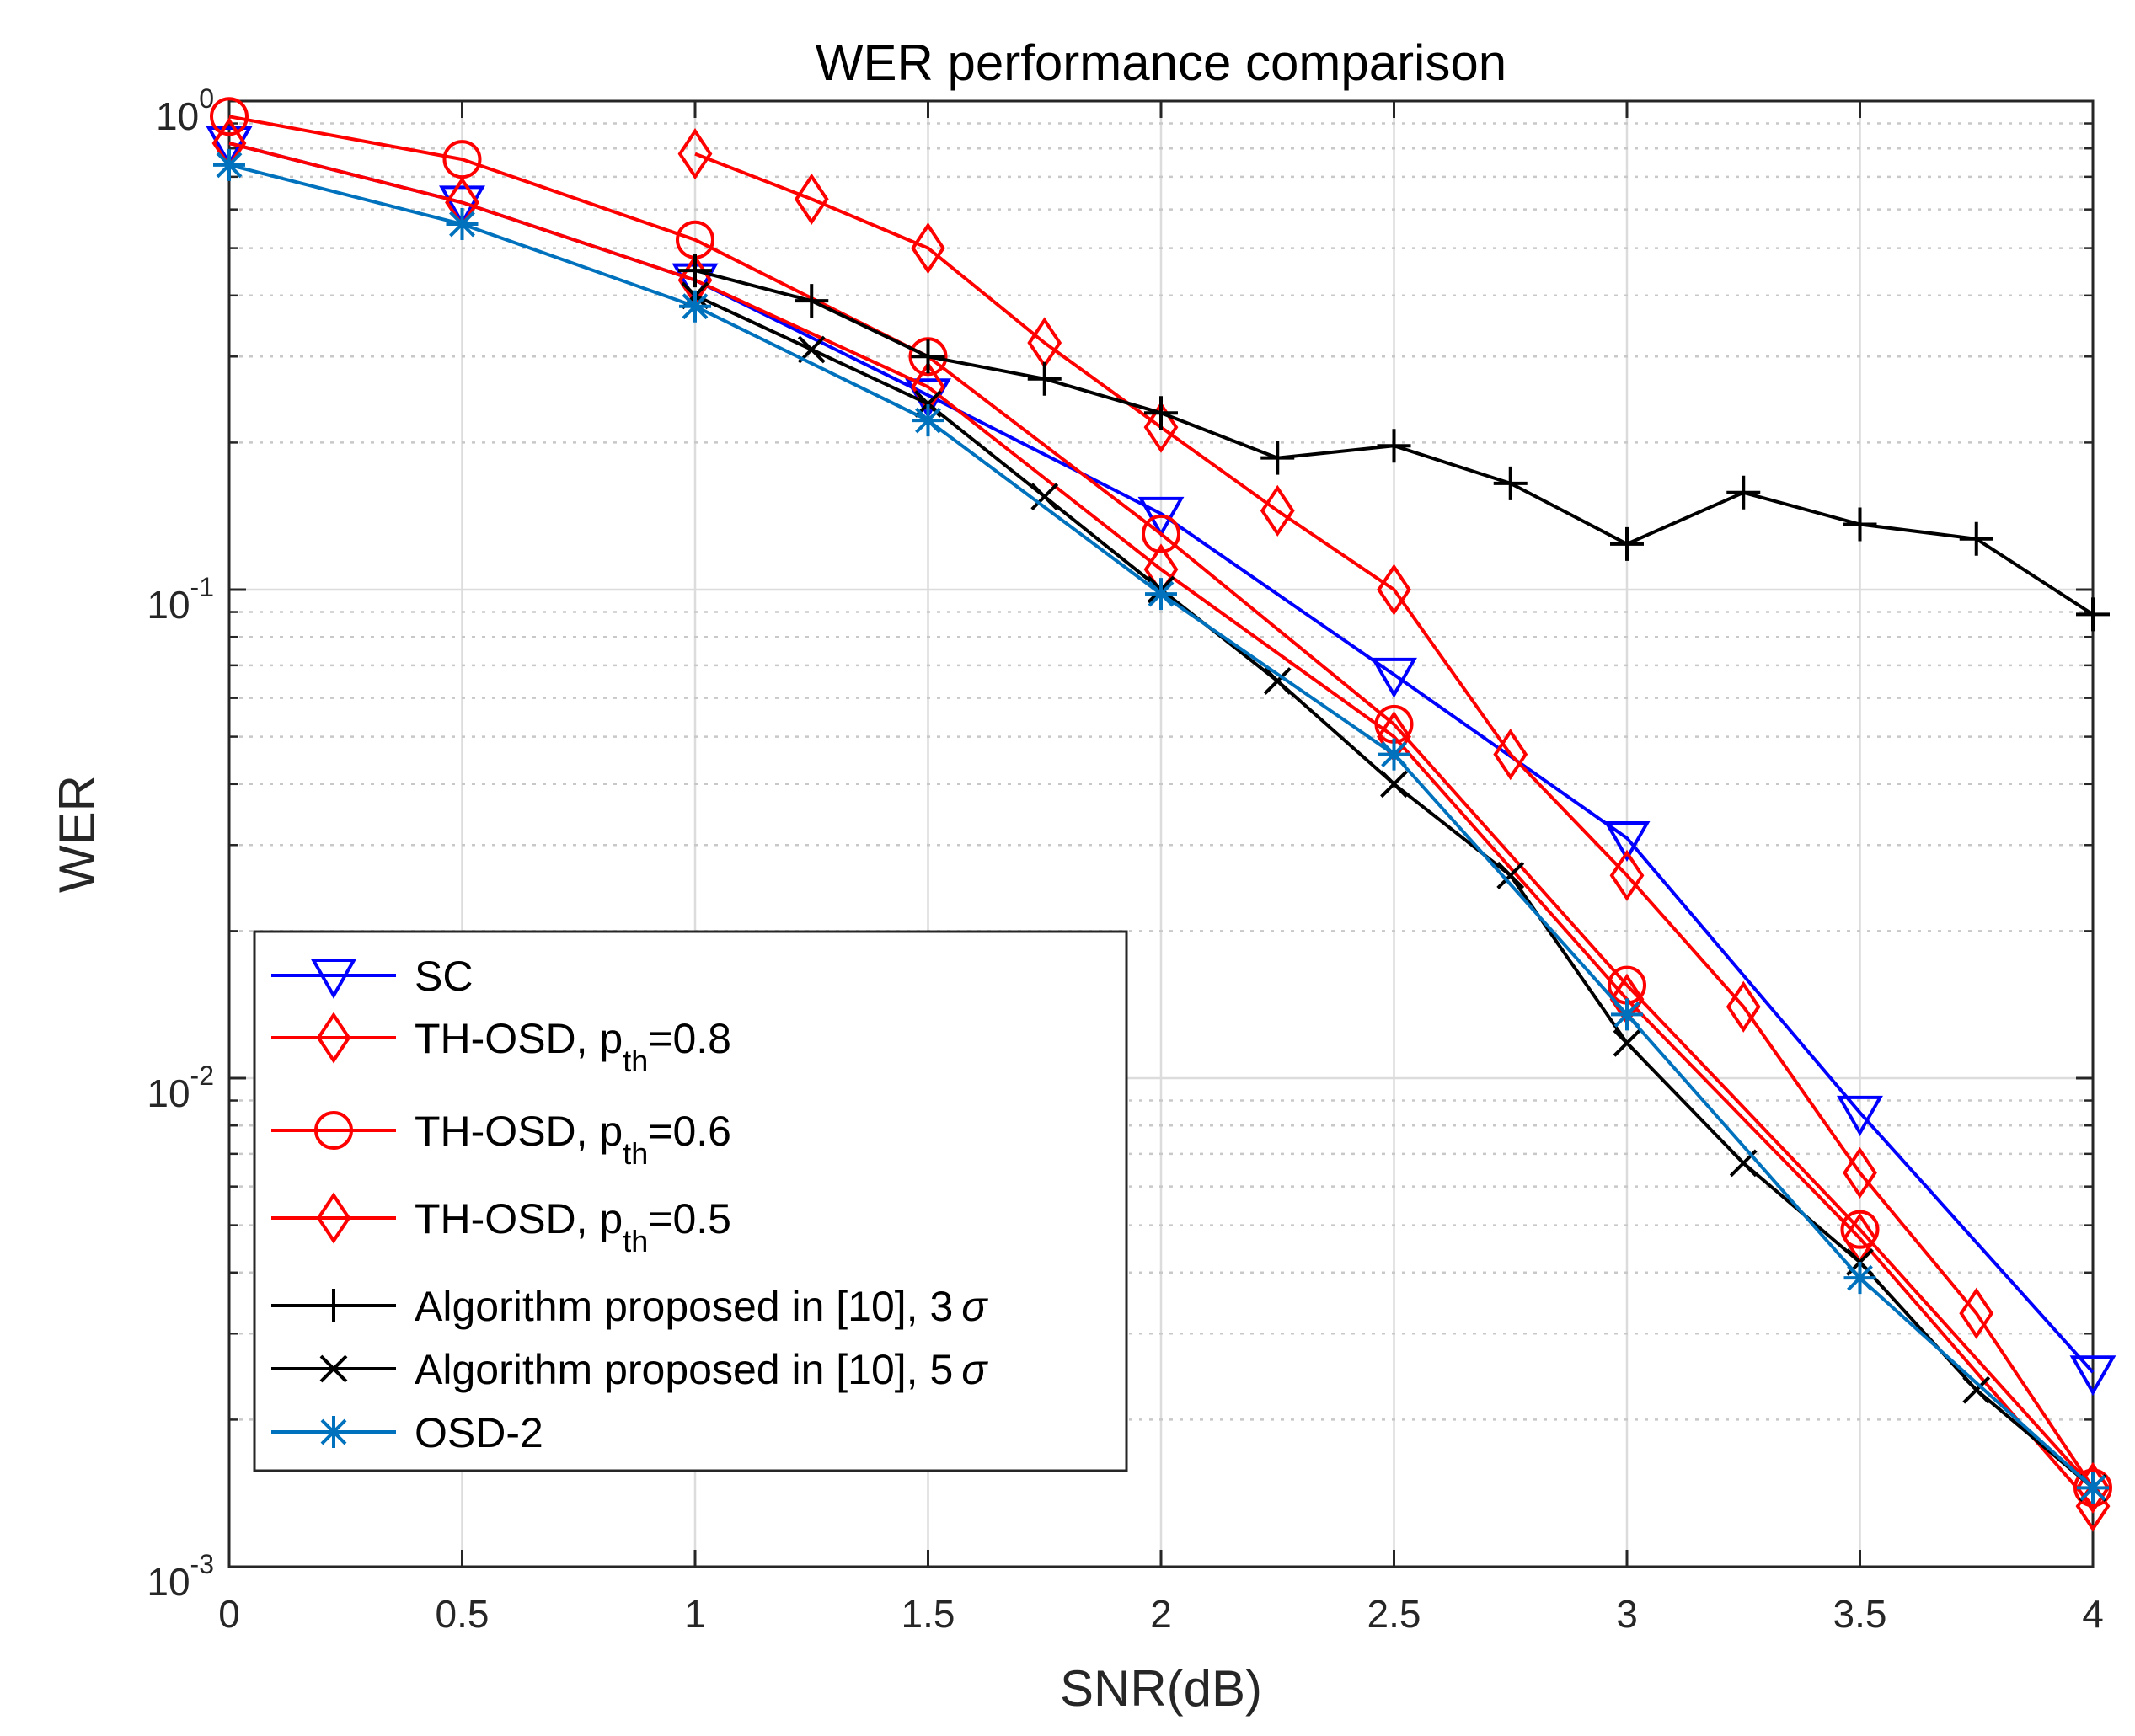 This screenshot has width=2135, height=1736. I want to click on x-tick-label: 2, so click(1161, 1614).